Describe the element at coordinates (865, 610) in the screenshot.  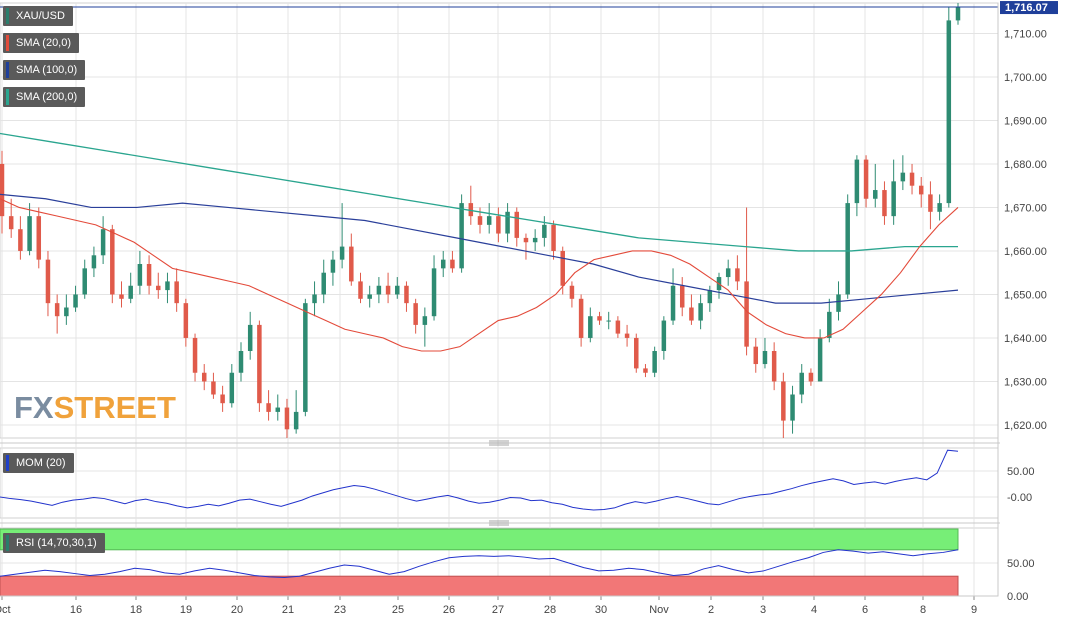
I see `x-tick-label: 6` at that location.